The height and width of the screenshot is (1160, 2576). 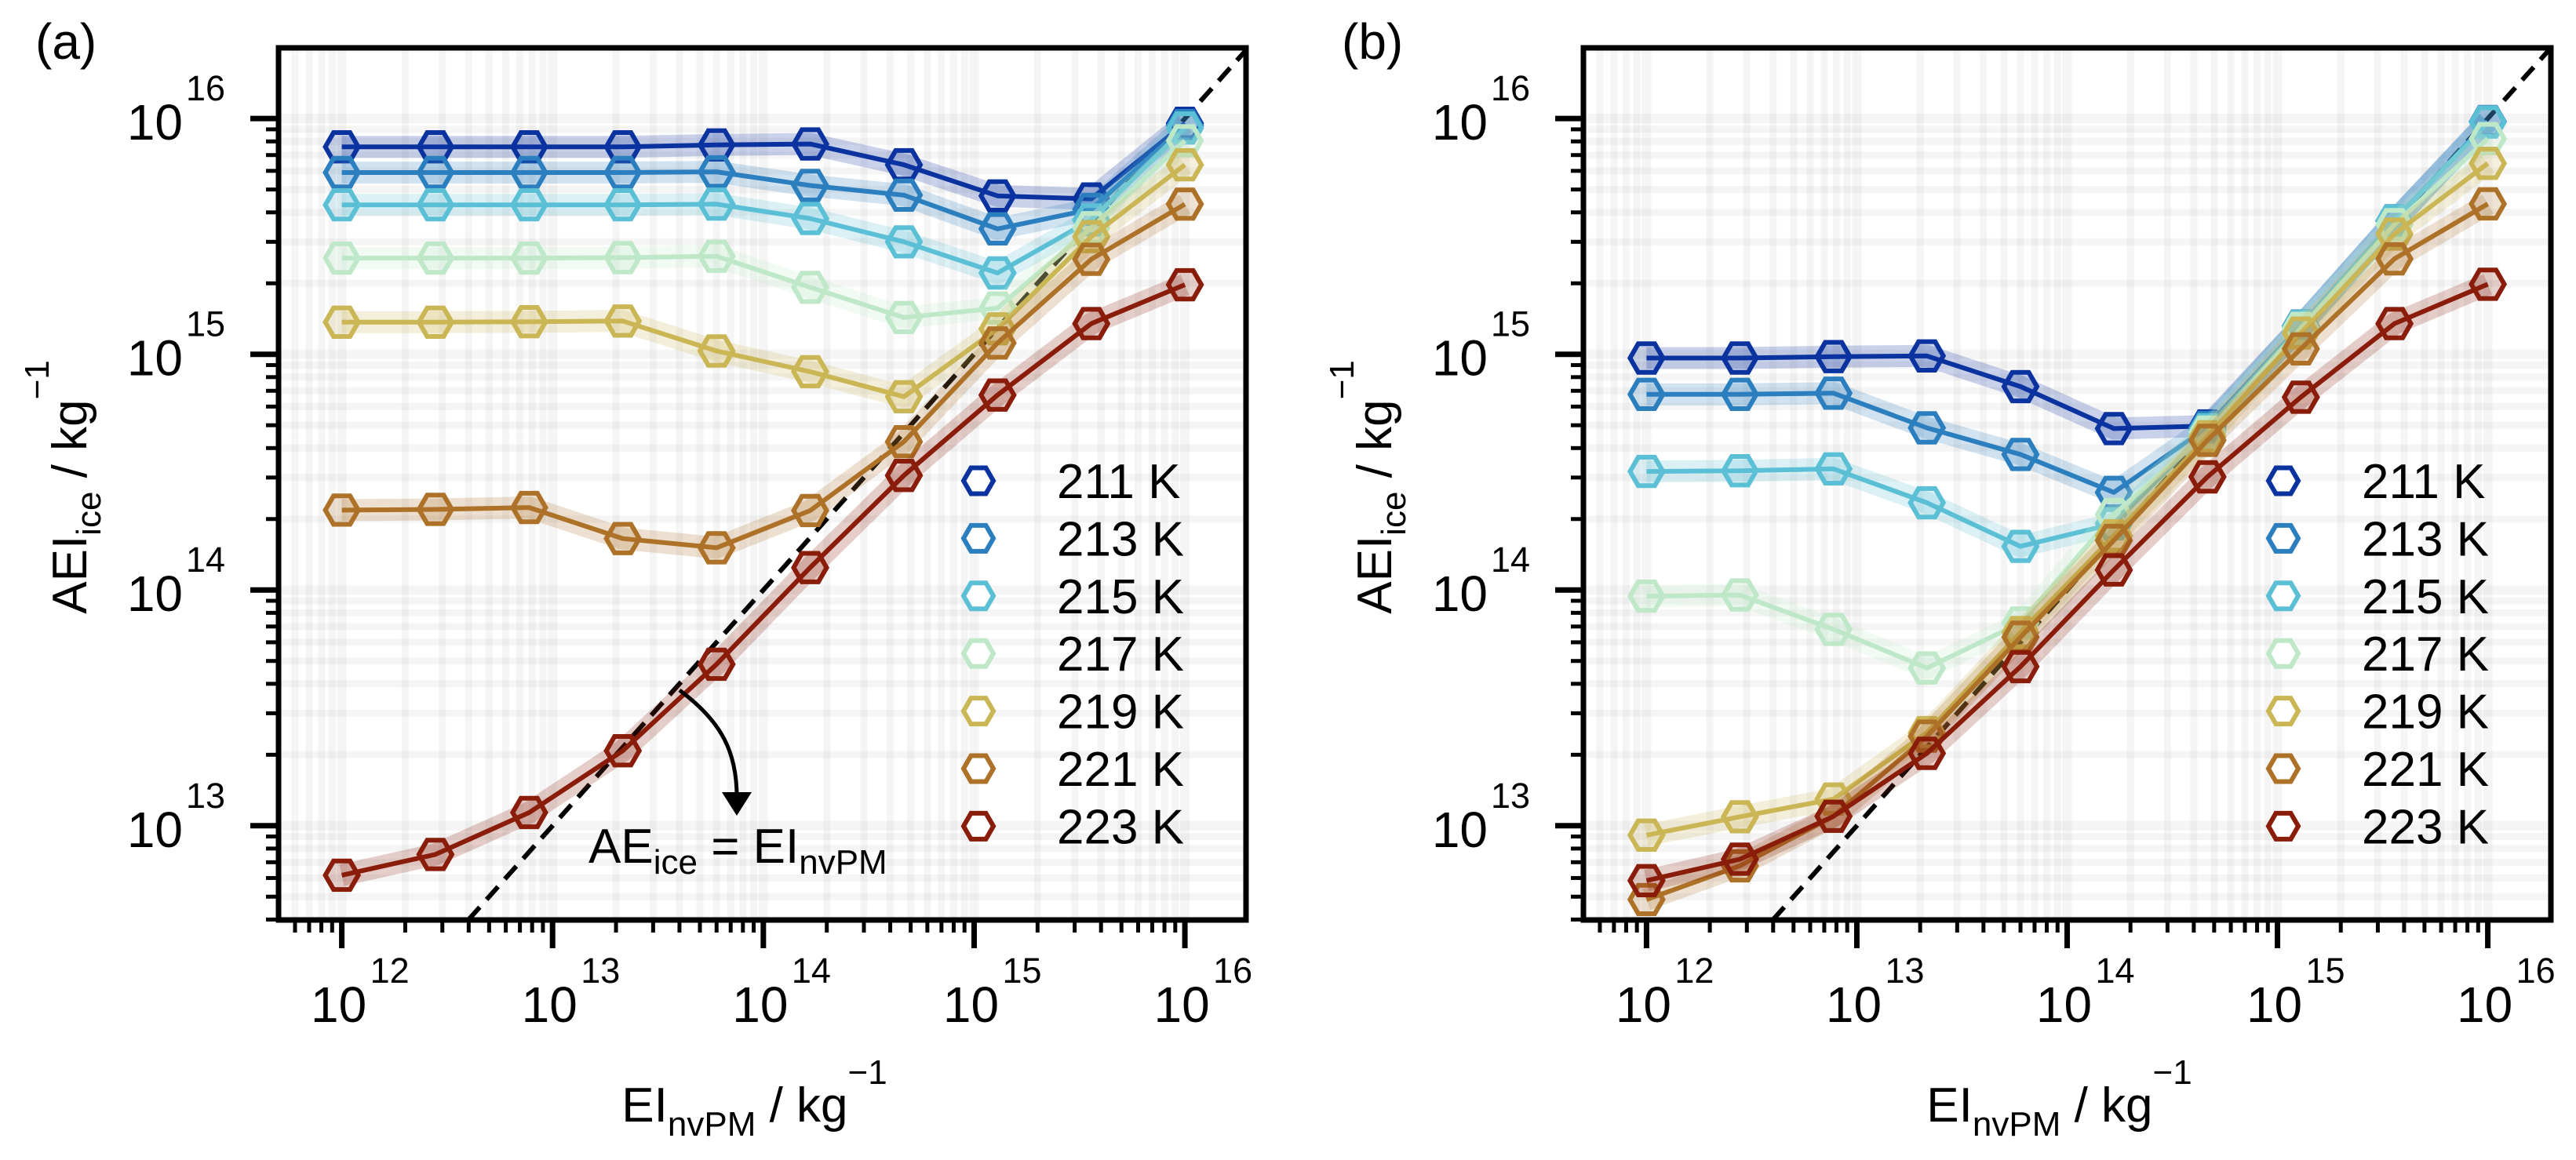 I want to click on series-219k, so click(x=763, y=280).